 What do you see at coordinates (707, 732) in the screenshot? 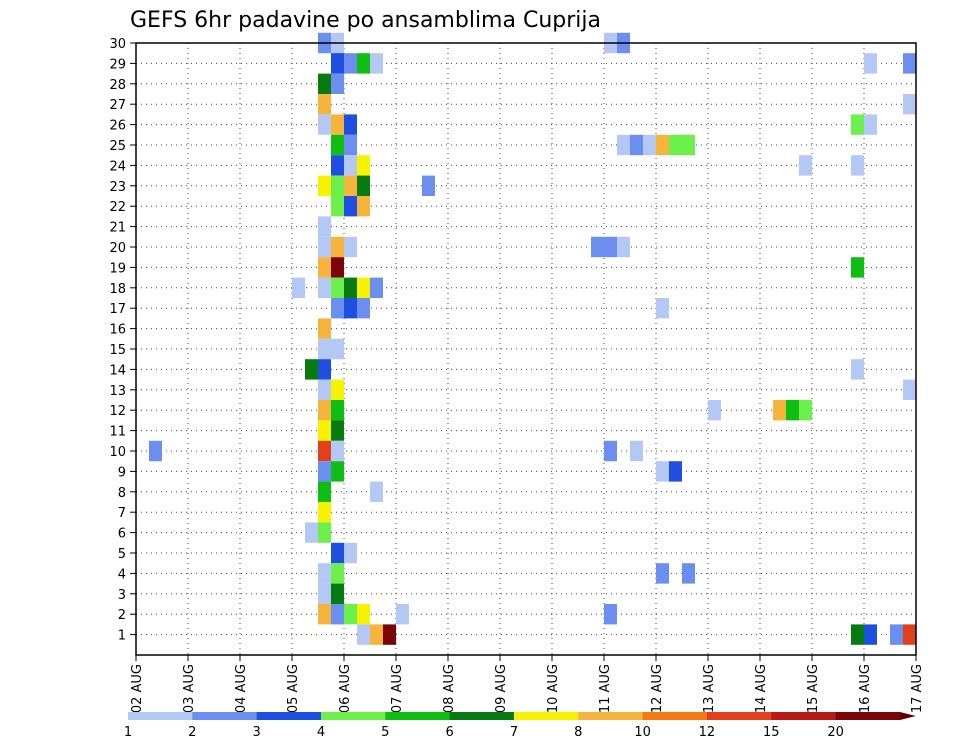
I see `legend-label: 12` at bounding box center [707, 732].